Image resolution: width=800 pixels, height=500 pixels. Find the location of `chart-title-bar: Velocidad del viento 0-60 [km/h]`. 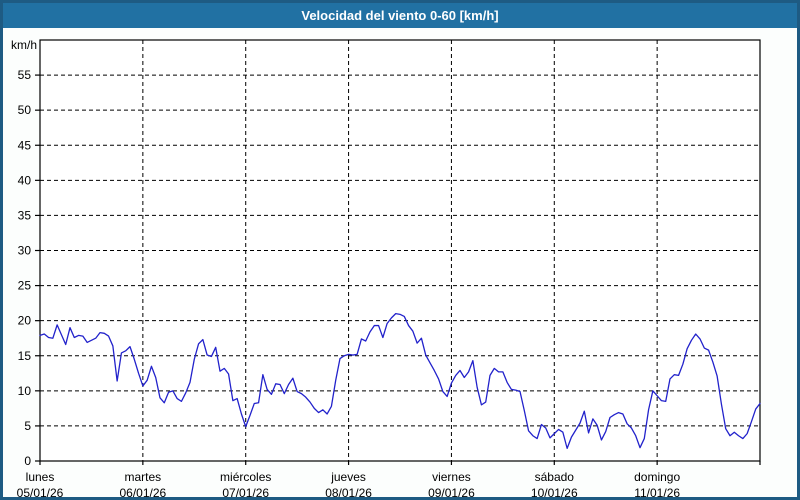

chart-title-bar: Velocidad del viento 0-60 [km/h] is located at coordinates (400, 15).